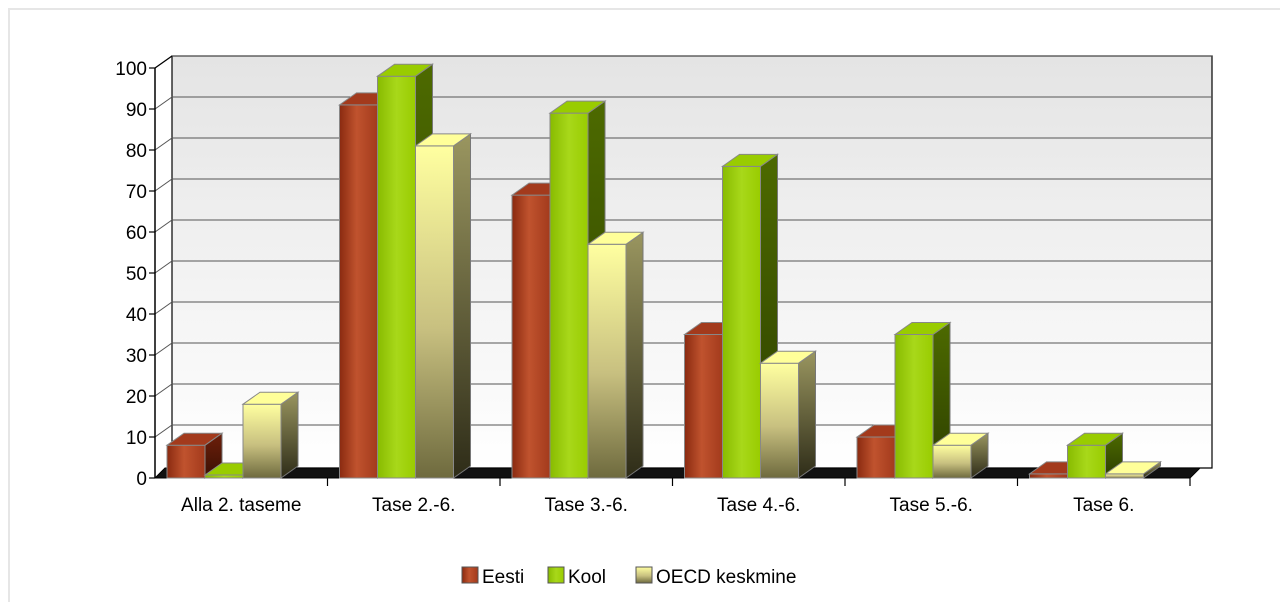 Image resolution: width=1281 pixels, height=603 pixels. What do you see at coordinates (131, 69) in the screenshot?
I see `y-tick-label: 100` at bounding box center [131, 69].